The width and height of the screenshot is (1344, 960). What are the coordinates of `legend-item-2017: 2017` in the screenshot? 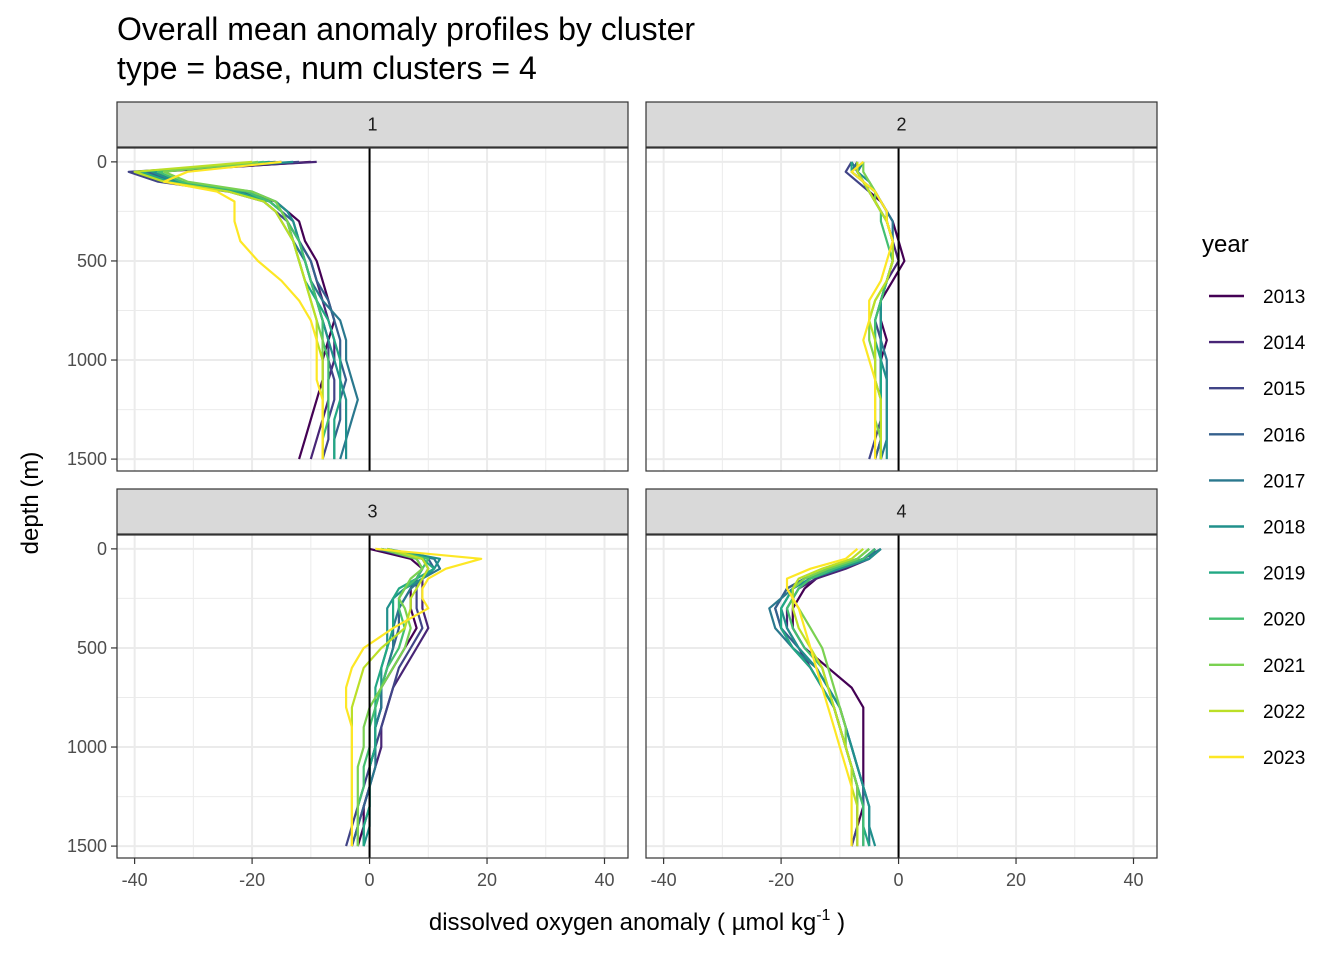 It's located at (1257, 481).